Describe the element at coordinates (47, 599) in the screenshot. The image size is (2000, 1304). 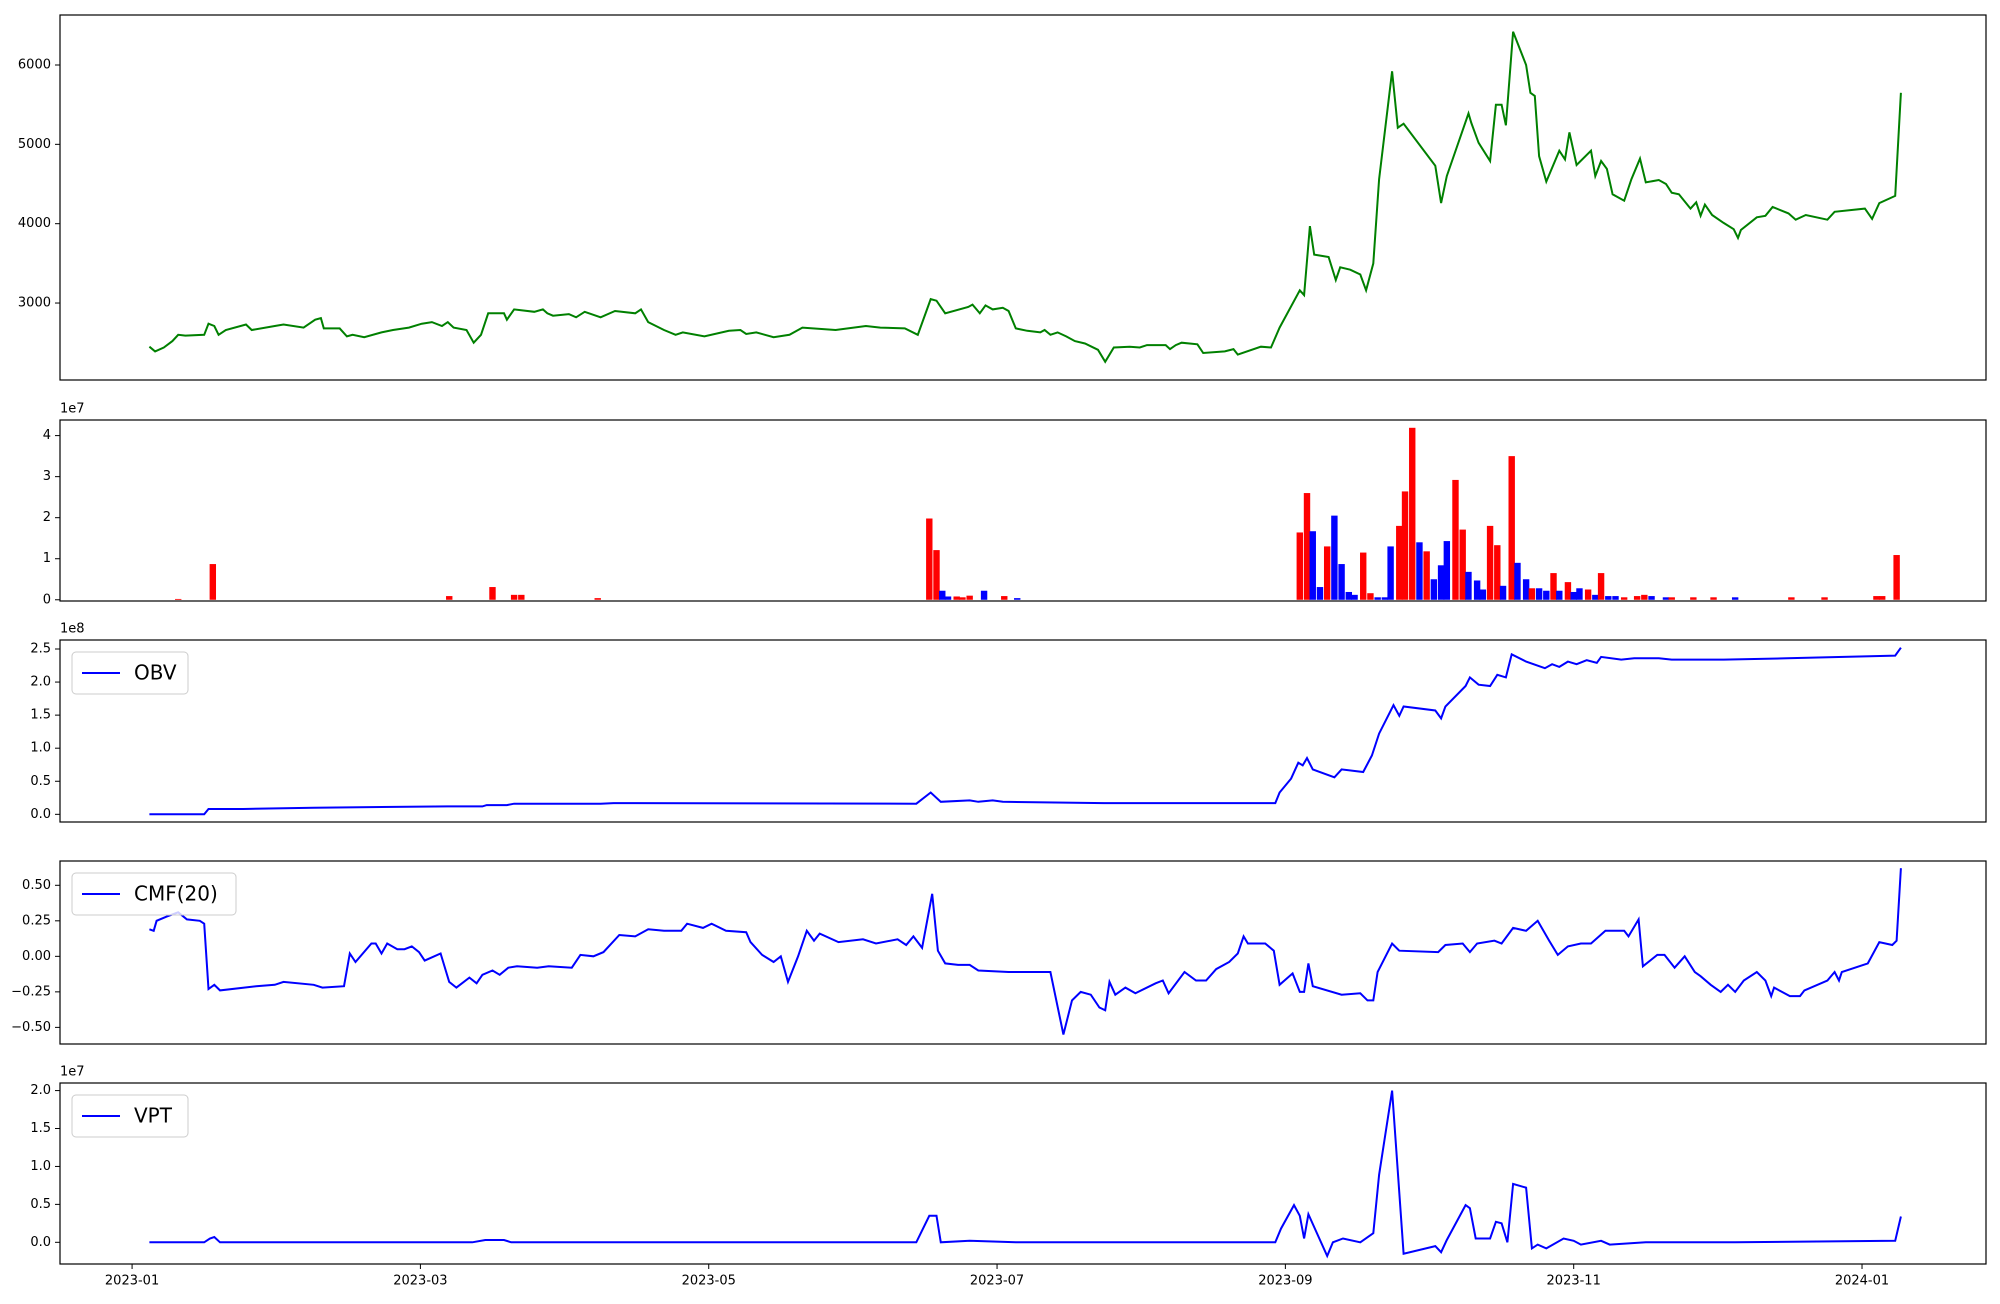
I see `y-tick-label: 0` at that location.